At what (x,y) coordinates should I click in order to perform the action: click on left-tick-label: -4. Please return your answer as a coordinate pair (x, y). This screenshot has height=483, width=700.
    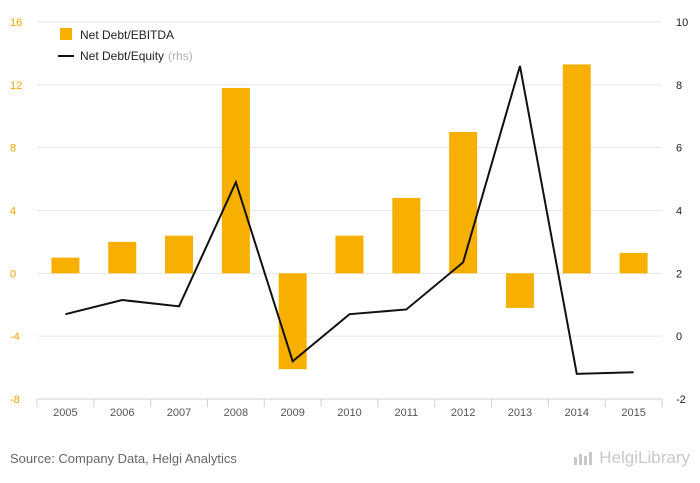
    Looking at the image, I should click on (15, 337).